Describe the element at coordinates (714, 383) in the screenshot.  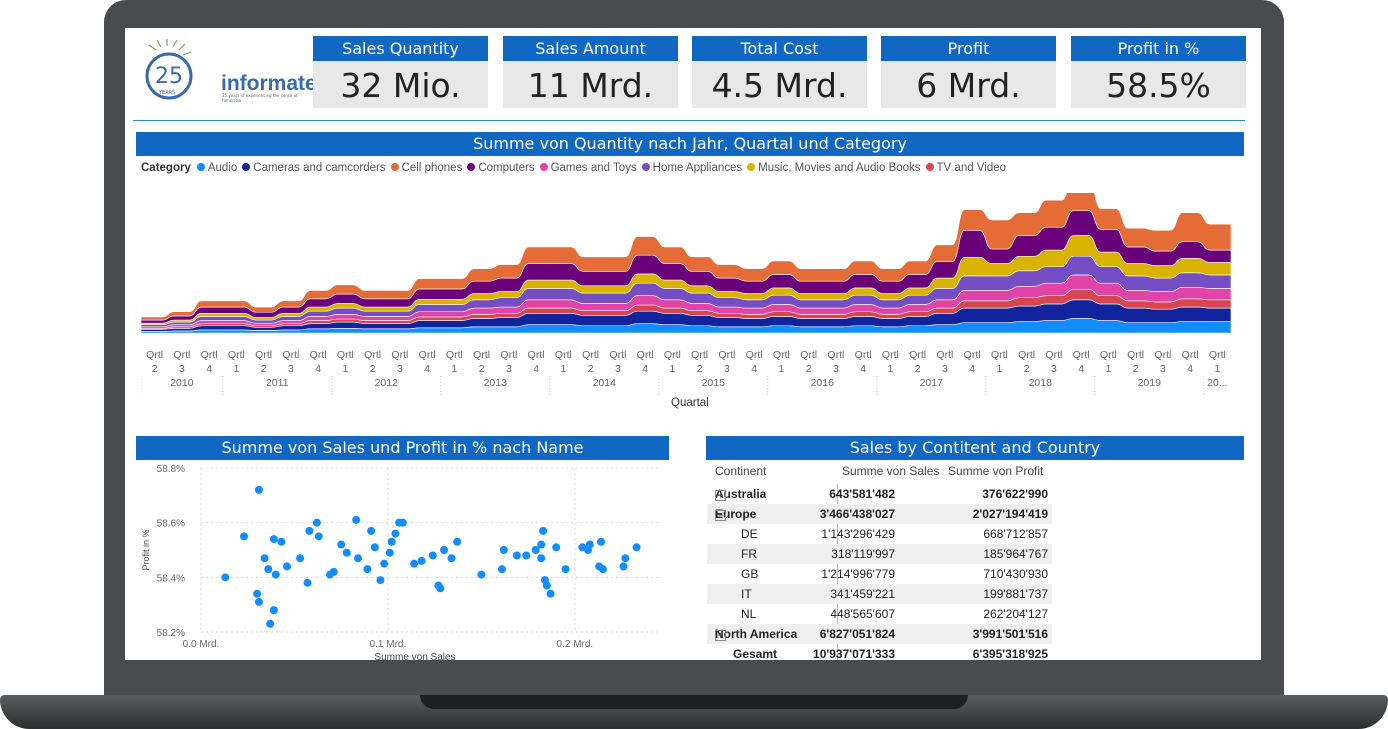
I see `x-tick-year: 2015` at that location.